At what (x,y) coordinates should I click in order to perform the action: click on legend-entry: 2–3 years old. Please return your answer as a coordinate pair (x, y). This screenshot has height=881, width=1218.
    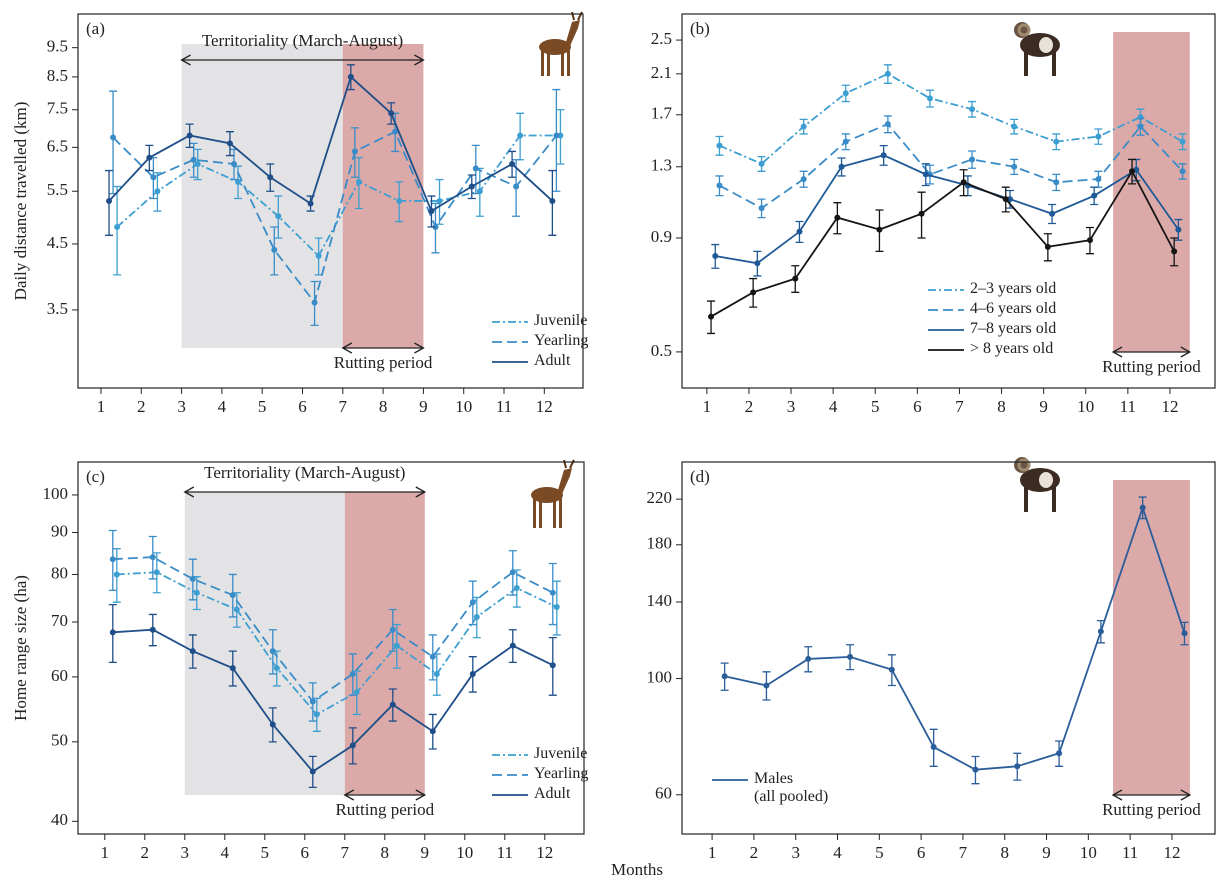
    Looking at the image, I should click on (1013, 288).